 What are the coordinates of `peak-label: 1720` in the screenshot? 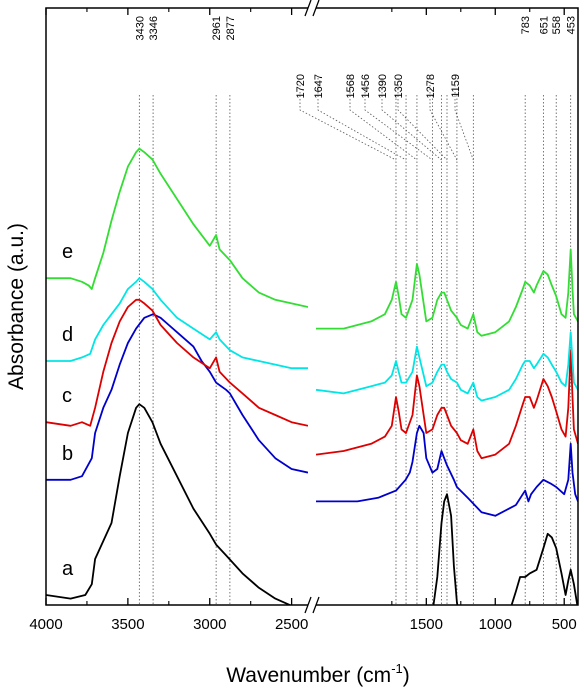 It's located at (301, 86).